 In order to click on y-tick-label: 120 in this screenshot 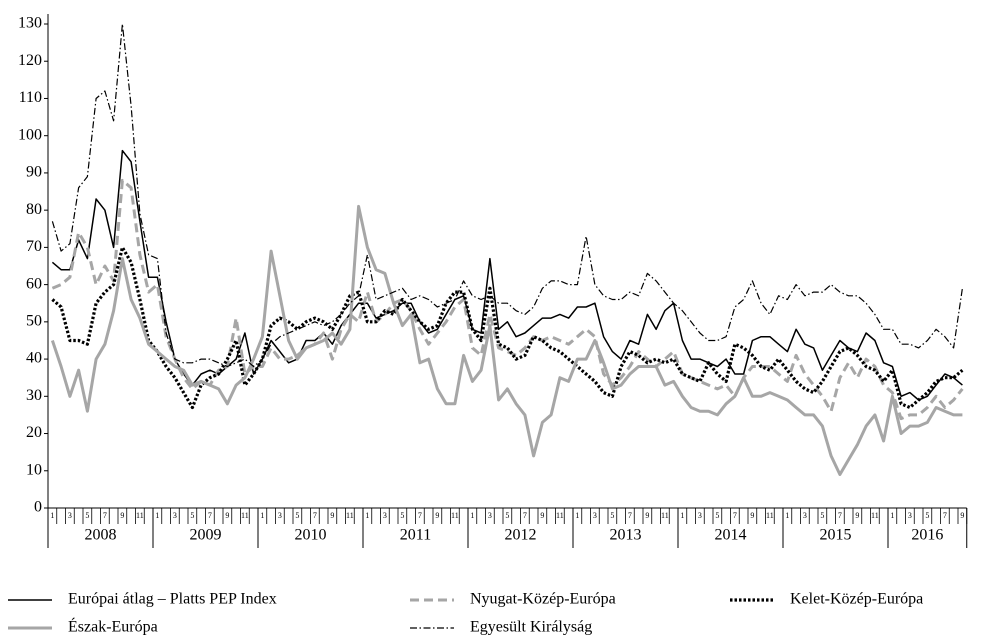, I will do `click(30, 60)`.